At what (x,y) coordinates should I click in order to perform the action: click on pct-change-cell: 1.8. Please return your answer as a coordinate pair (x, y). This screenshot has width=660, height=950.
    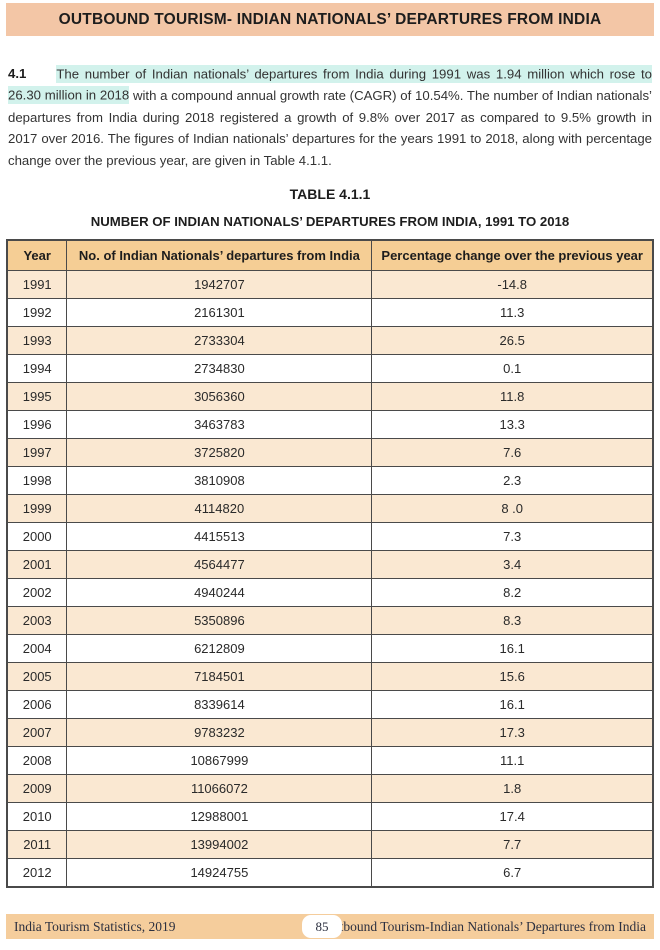
    Looking at the image, I should click on (512, 788).